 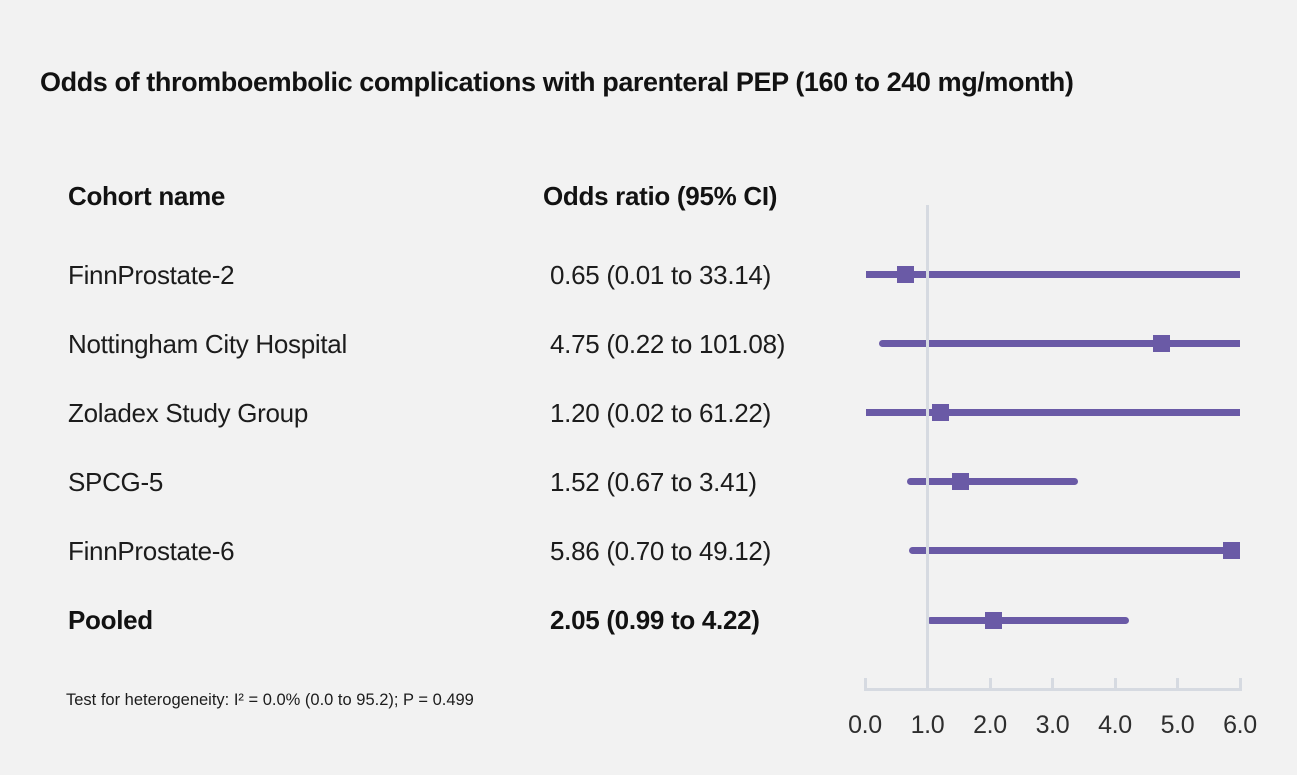 I want to click on x-axis-tick-label: 6.0, so click(x=1240, y=725).